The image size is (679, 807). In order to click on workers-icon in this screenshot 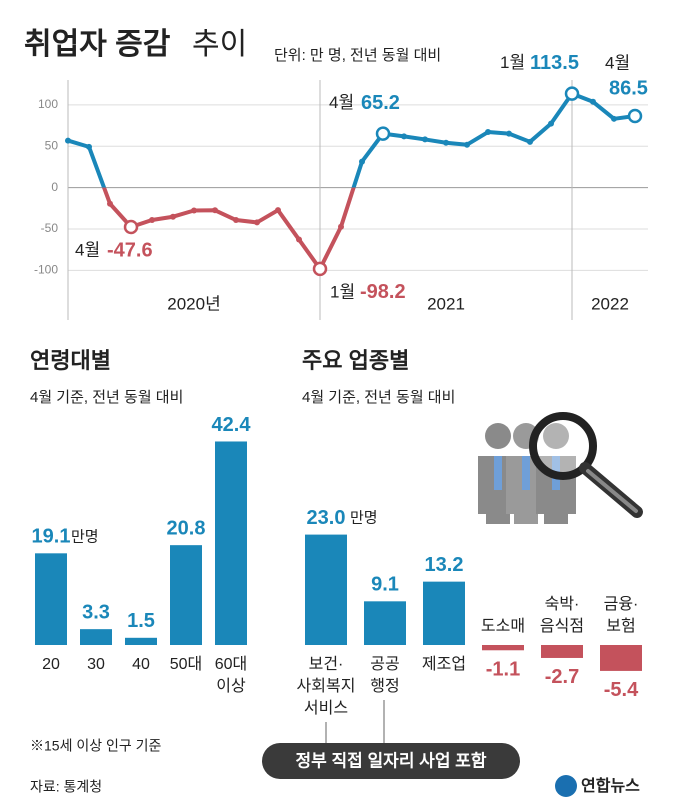, I will do `click(560, 468)`.